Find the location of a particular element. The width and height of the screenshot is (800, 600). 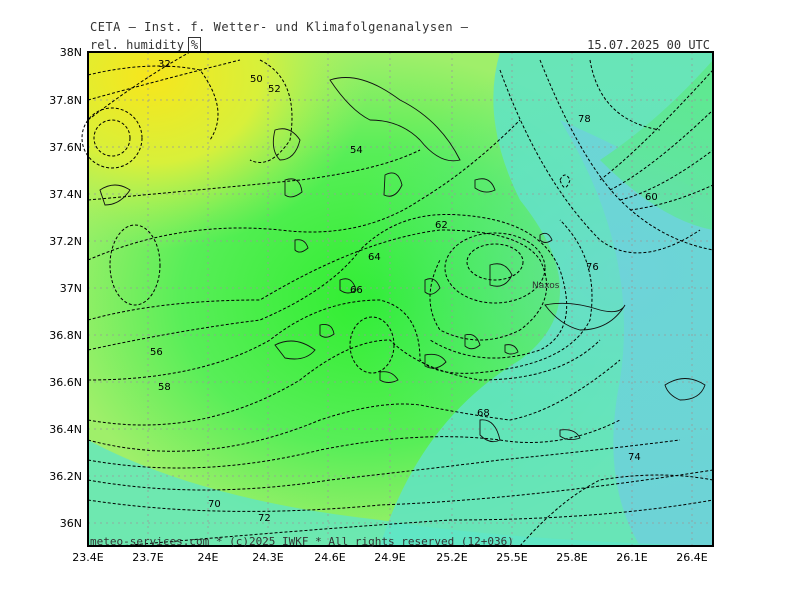

contour-label-64: 64 is located at coordinates (374, 257).